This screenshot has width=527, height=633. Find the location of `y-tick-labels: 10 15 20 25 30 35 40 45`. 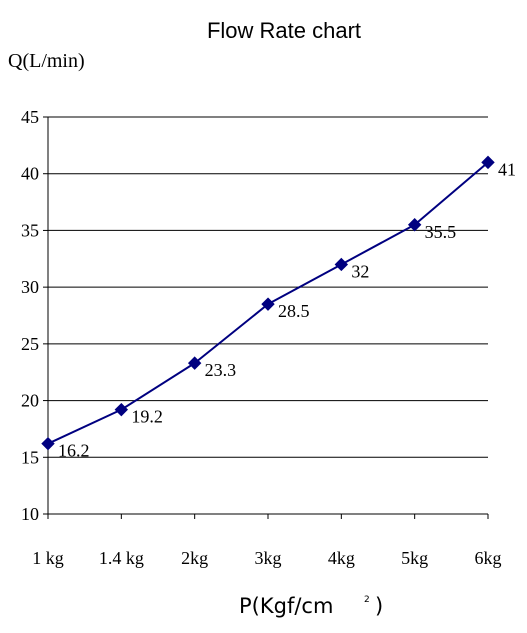

y-tick-labels: 10 15 20 25 30 35 40 45 is located at coordinates (30, 315).